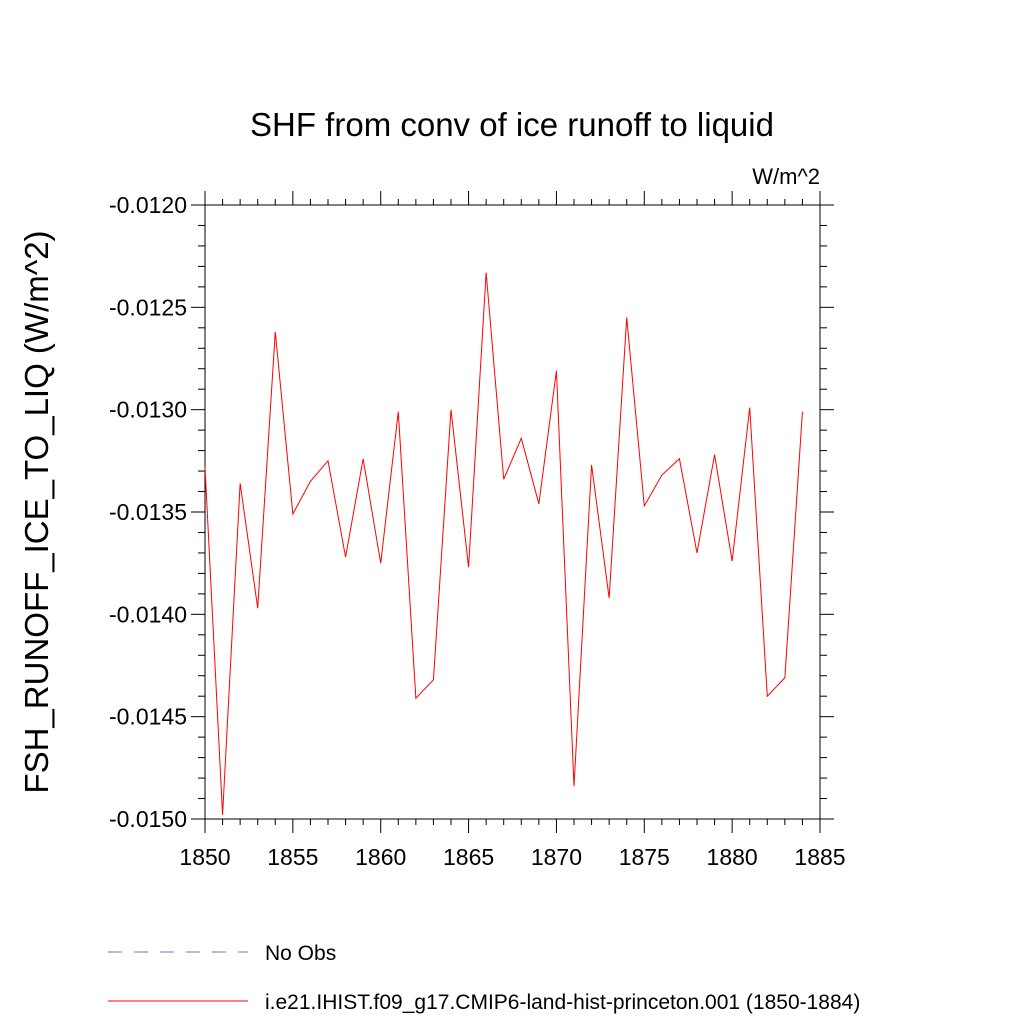 The image size is (1024, 1024). What do you see at coordinates (148, 410) in the screenshot?
I see `y-tick-label: -0.0130` at bounding box center [148, 410].